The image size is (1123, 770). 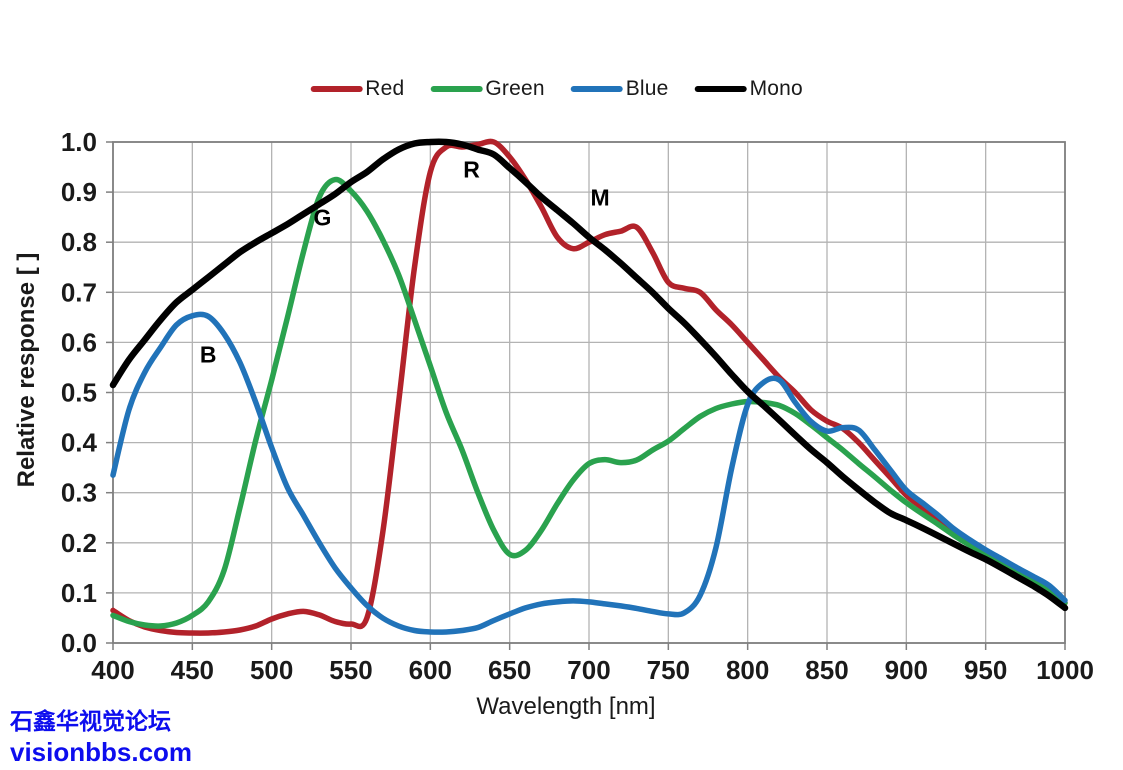 What do you see at coordinates (509, 670) in the screenshot?
I see `x-tick-label: 650` at bounding box center [509, 670].